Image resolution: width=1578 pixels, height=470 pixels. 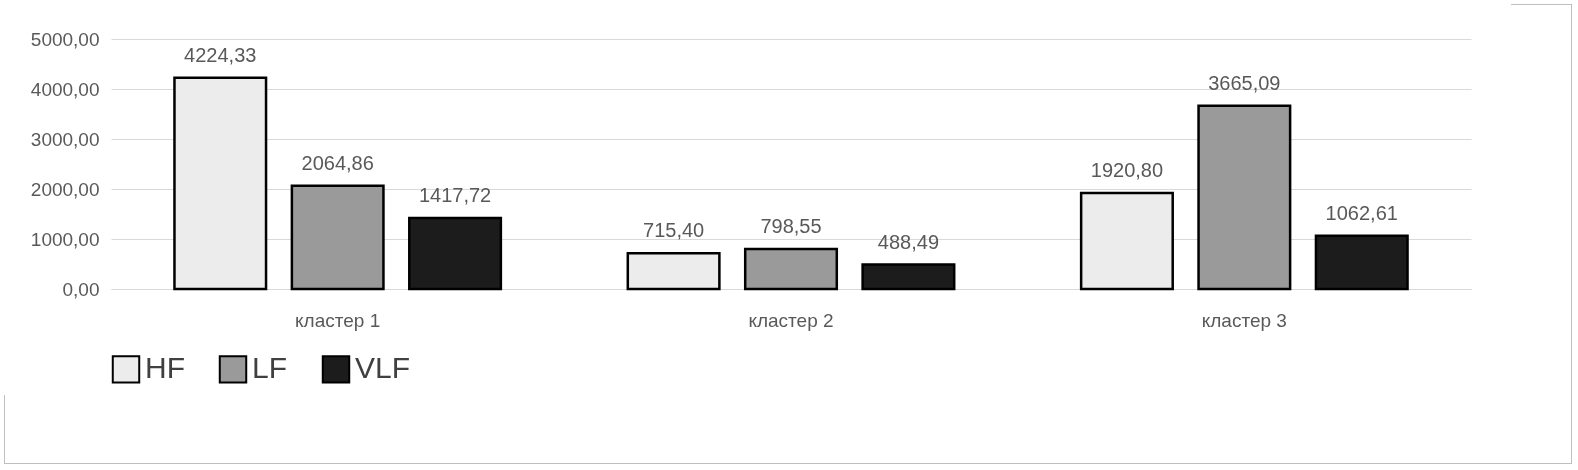 What do you see at coordinates (455, 195) in the screenshot?
I see `data-label: 1417,72` at bounding box center [455, 195].